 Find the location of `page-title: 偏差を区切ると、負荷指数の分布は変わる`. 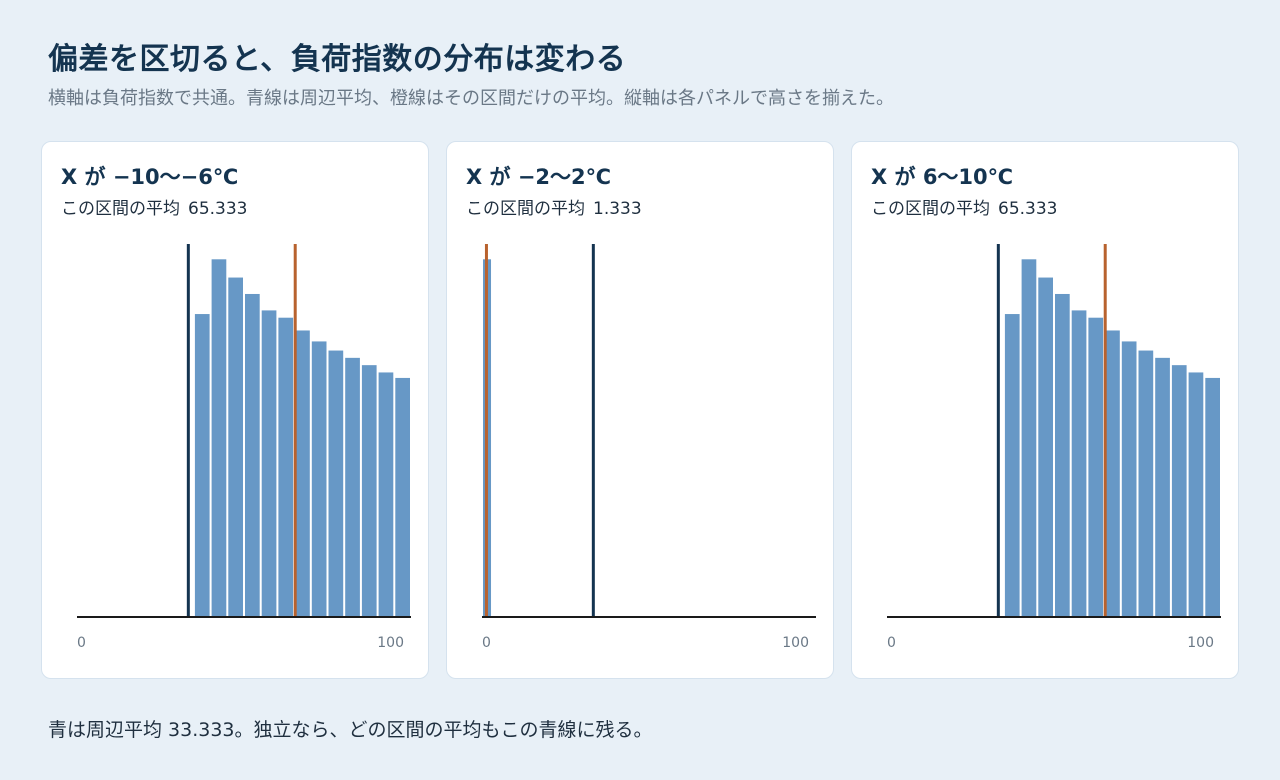

page-title: 偏差を区切ると、負荷指数の分布は変わる is located at coordinates (337, 59).